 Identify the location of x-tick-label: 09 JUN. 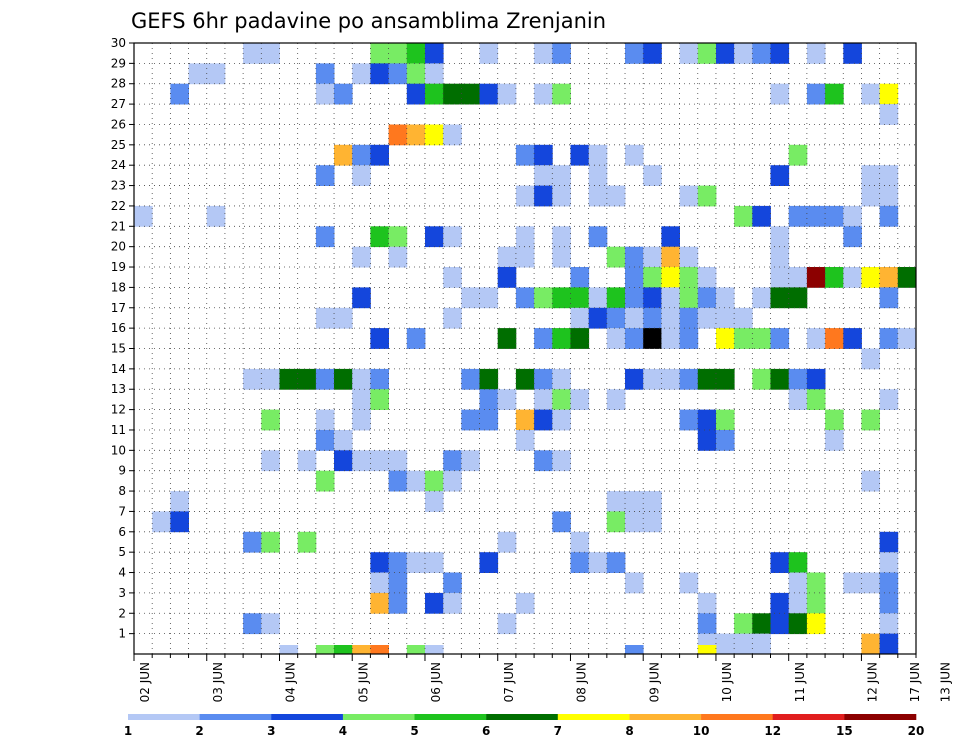
(654, 682).